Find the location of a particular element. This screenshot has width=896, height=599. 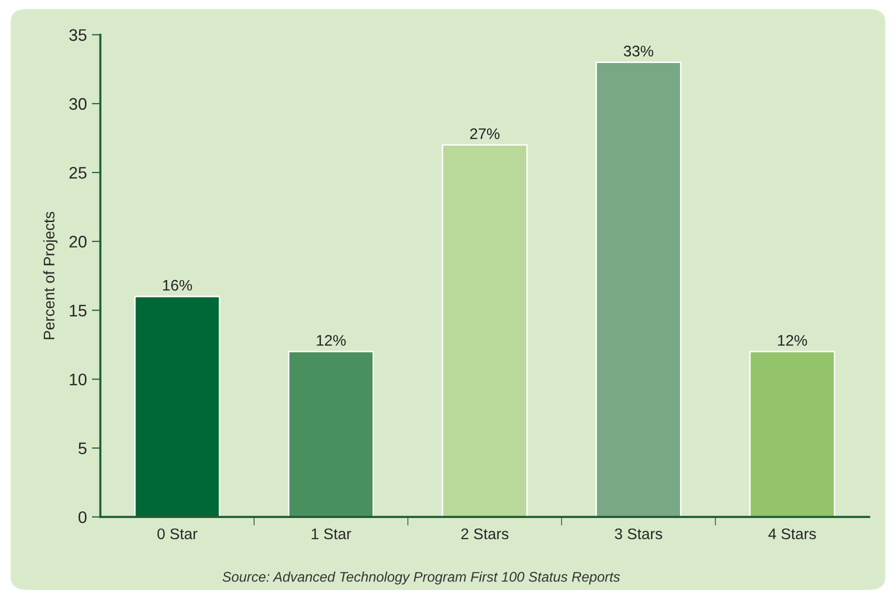

y-tick-label: 10 is located at coordinates (78, 380).